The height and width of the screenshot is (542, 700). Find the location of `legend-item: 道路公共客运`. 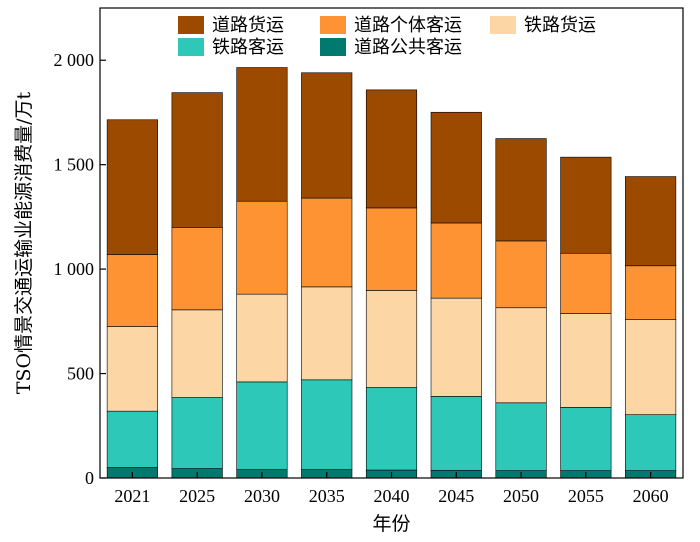

legend-item: 道路公共客运 is located at coordinates (391, 47).